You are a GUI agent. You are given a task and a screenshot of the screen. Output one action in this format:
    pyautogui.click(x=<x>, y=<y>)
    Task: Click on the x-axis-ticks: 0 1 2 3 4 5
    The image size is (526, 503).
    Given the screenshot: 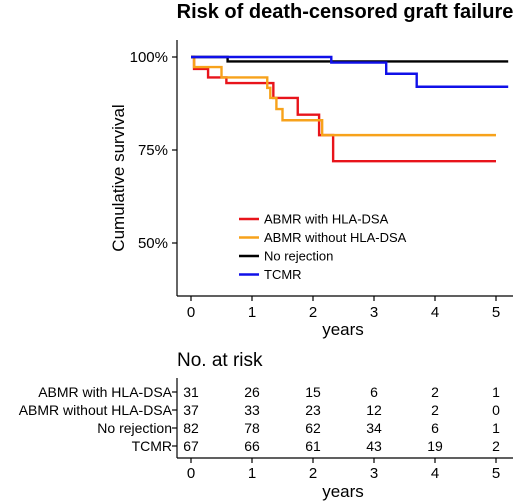 What is the action you would take?
    pyautogui.click(x=343, y=308)
    